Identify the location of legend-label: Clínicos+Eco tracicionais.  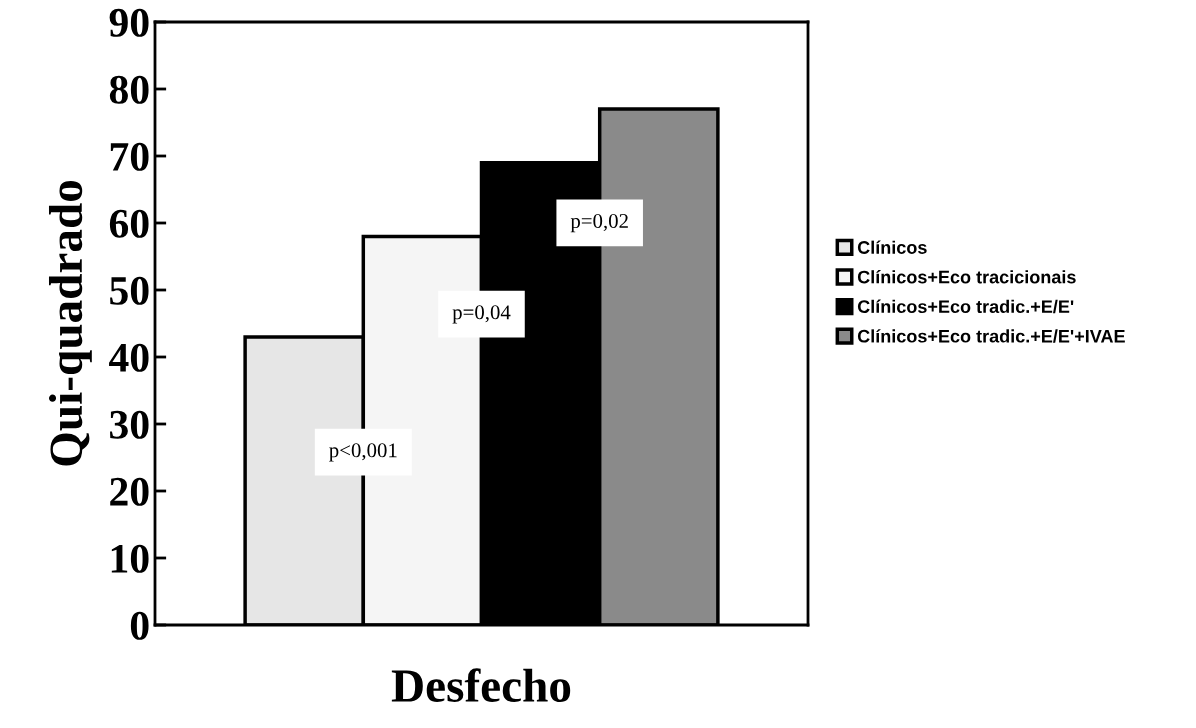
(966, 277).